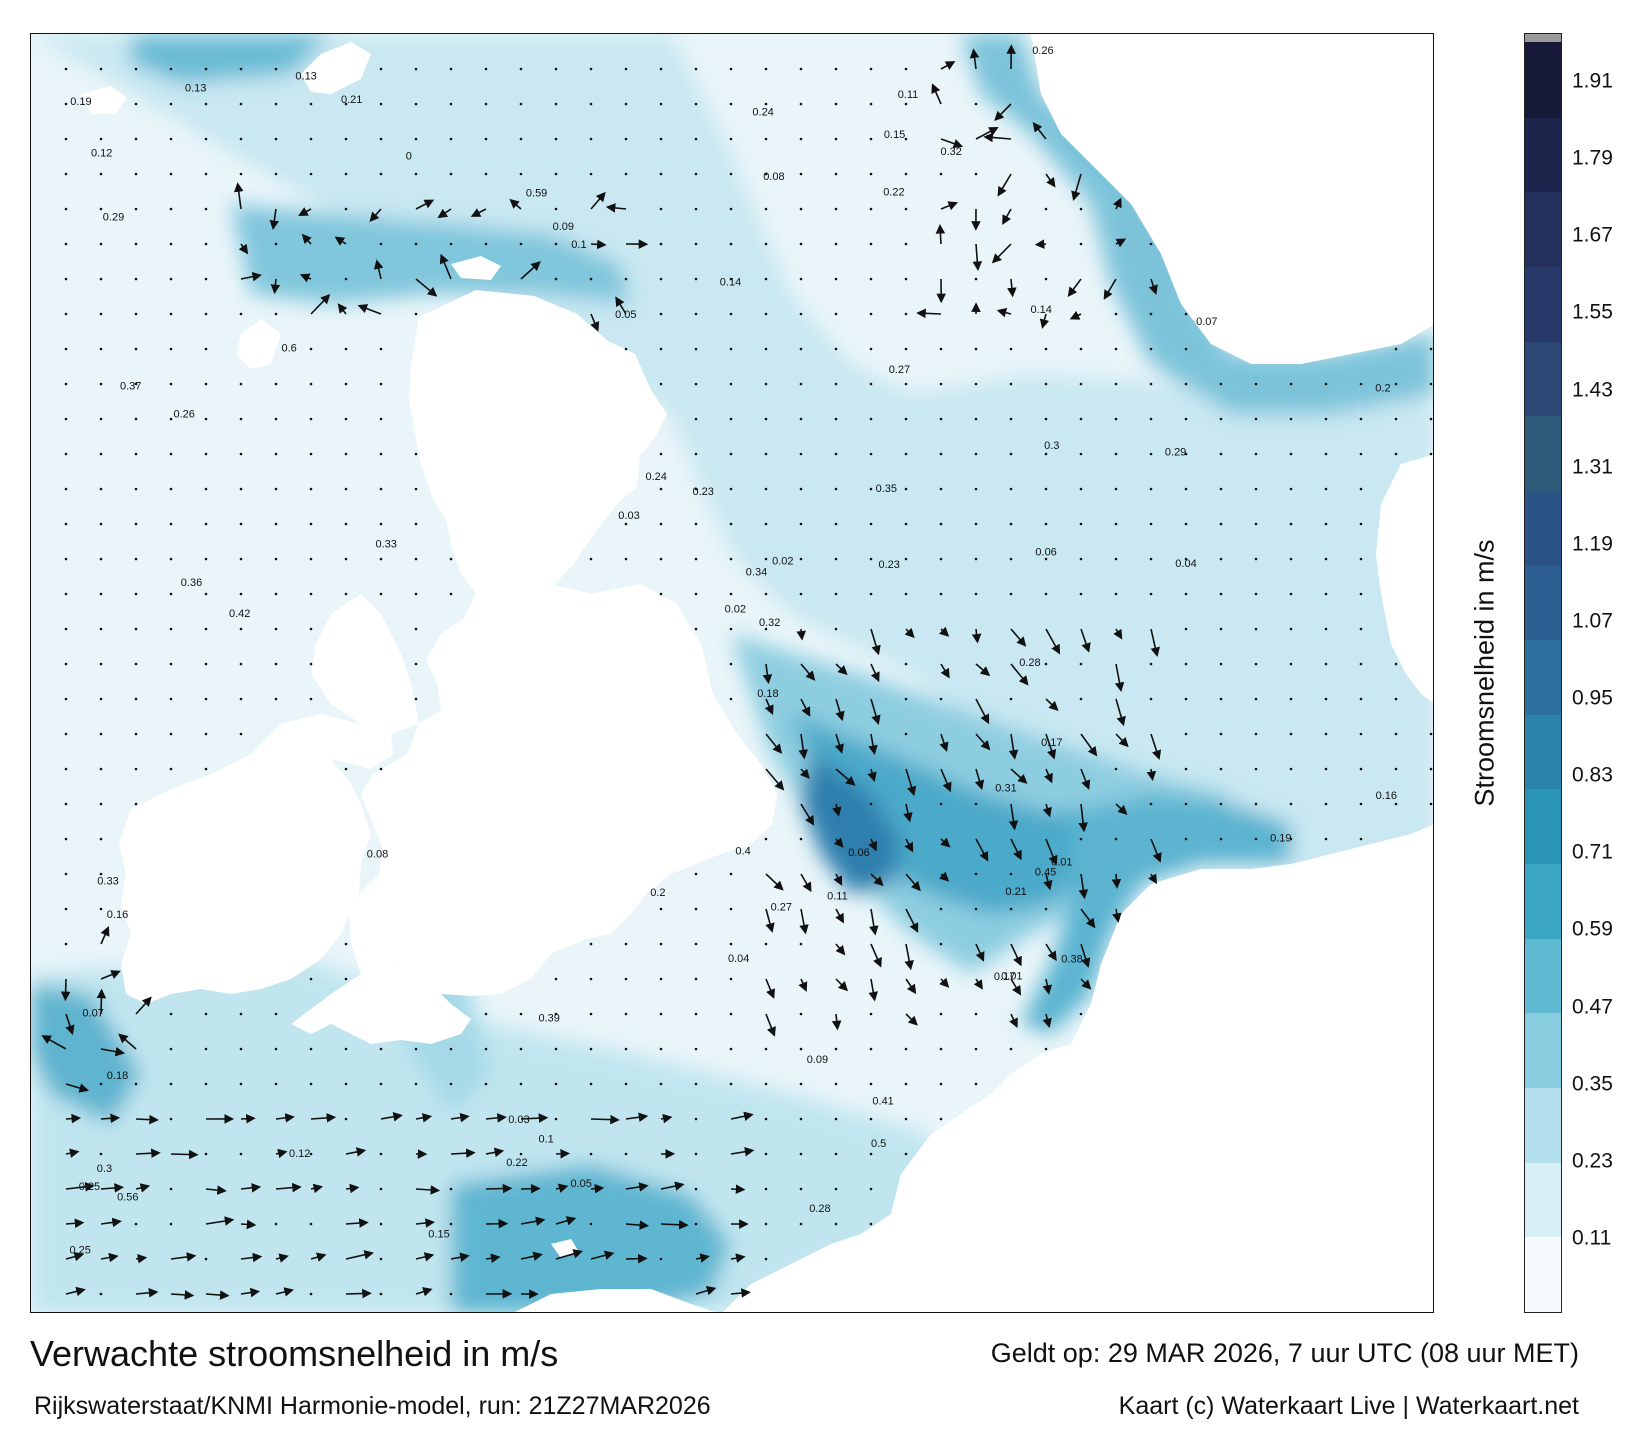  Describe the element at coordinates (1592, 621) in the screenshot. I see `colorbar-tick-label: 1.07` at that location.